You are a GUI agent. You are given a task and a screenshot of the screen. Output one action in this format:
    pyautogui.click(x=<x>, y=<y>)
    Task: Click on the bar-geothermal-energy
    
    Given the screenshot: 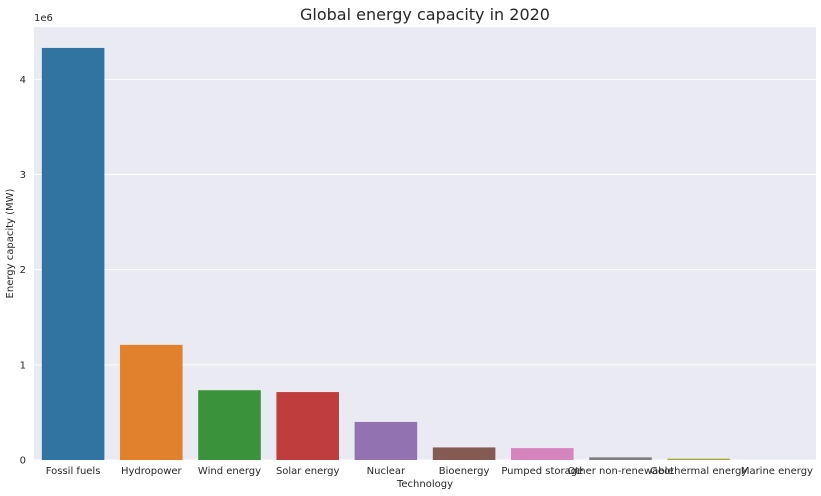 What is the action you would take?
    pyautogui.click(x=698, y=459)
    